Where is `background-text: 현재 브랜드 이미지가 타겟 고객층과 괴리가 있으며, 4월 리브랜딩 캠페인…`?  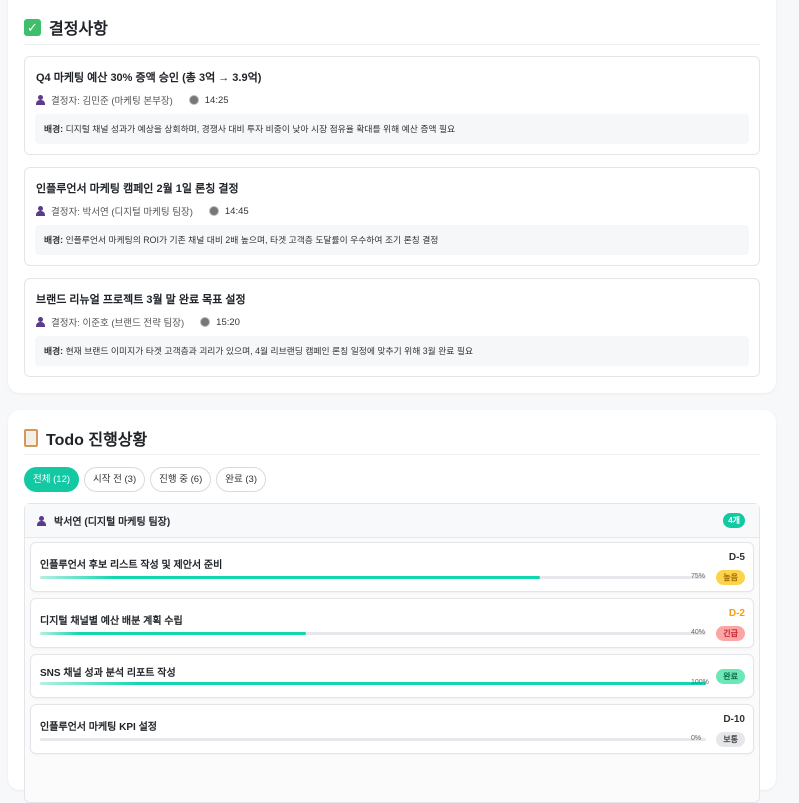 background-text: 현재 브랜드 이미지가 타겟 고객층과 괴리가 있으며, 4월 리브랜딩 캠페인… is located at coordinates (269, 351).